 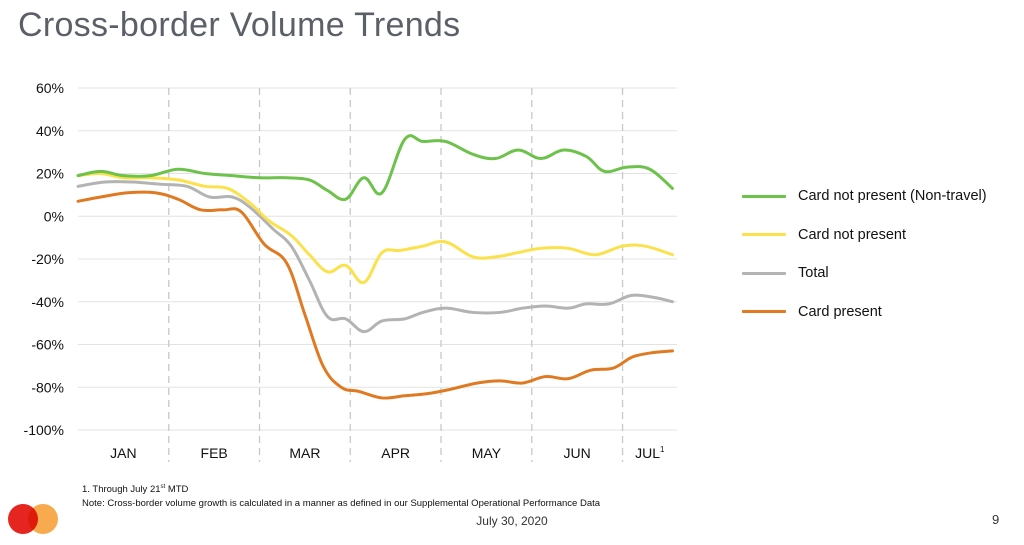 I want to click on x-axis-ticks: JAN FEB MAR APR MAY JUN JUL1, so click(x=387, y=453).